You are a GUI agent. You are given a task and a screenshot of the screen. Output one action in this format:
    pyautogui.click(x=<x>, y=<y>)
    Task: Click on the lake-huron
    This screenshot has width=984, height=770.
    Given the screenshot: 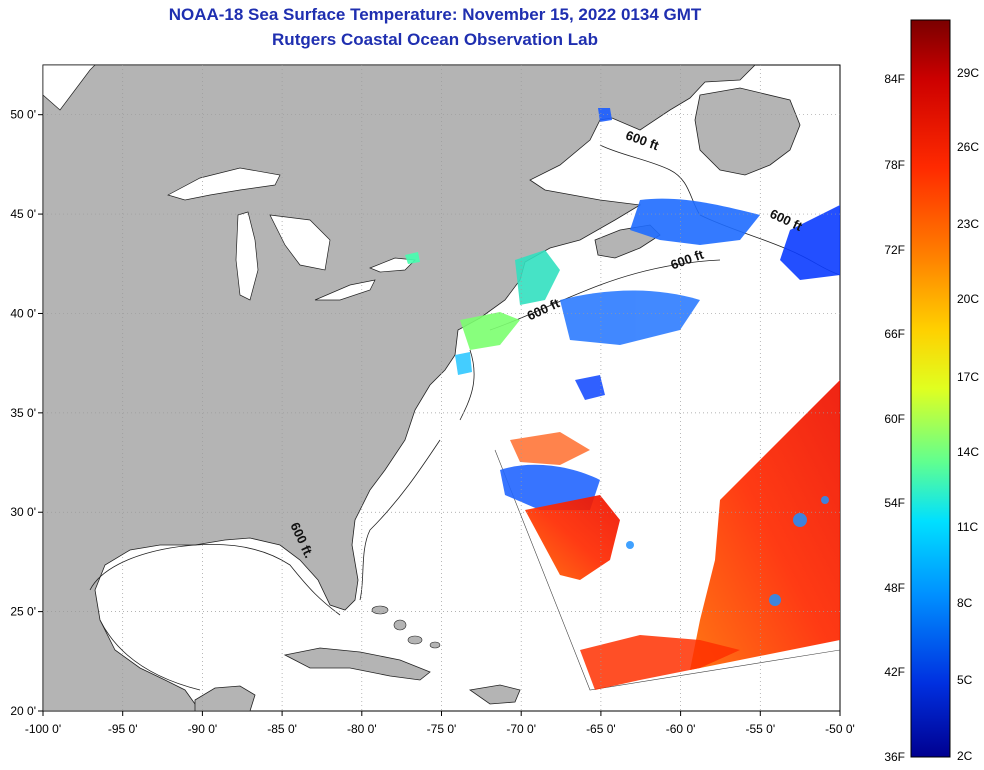 What is the action you would take?
    pyautogui.click(x=300, y=242)
    